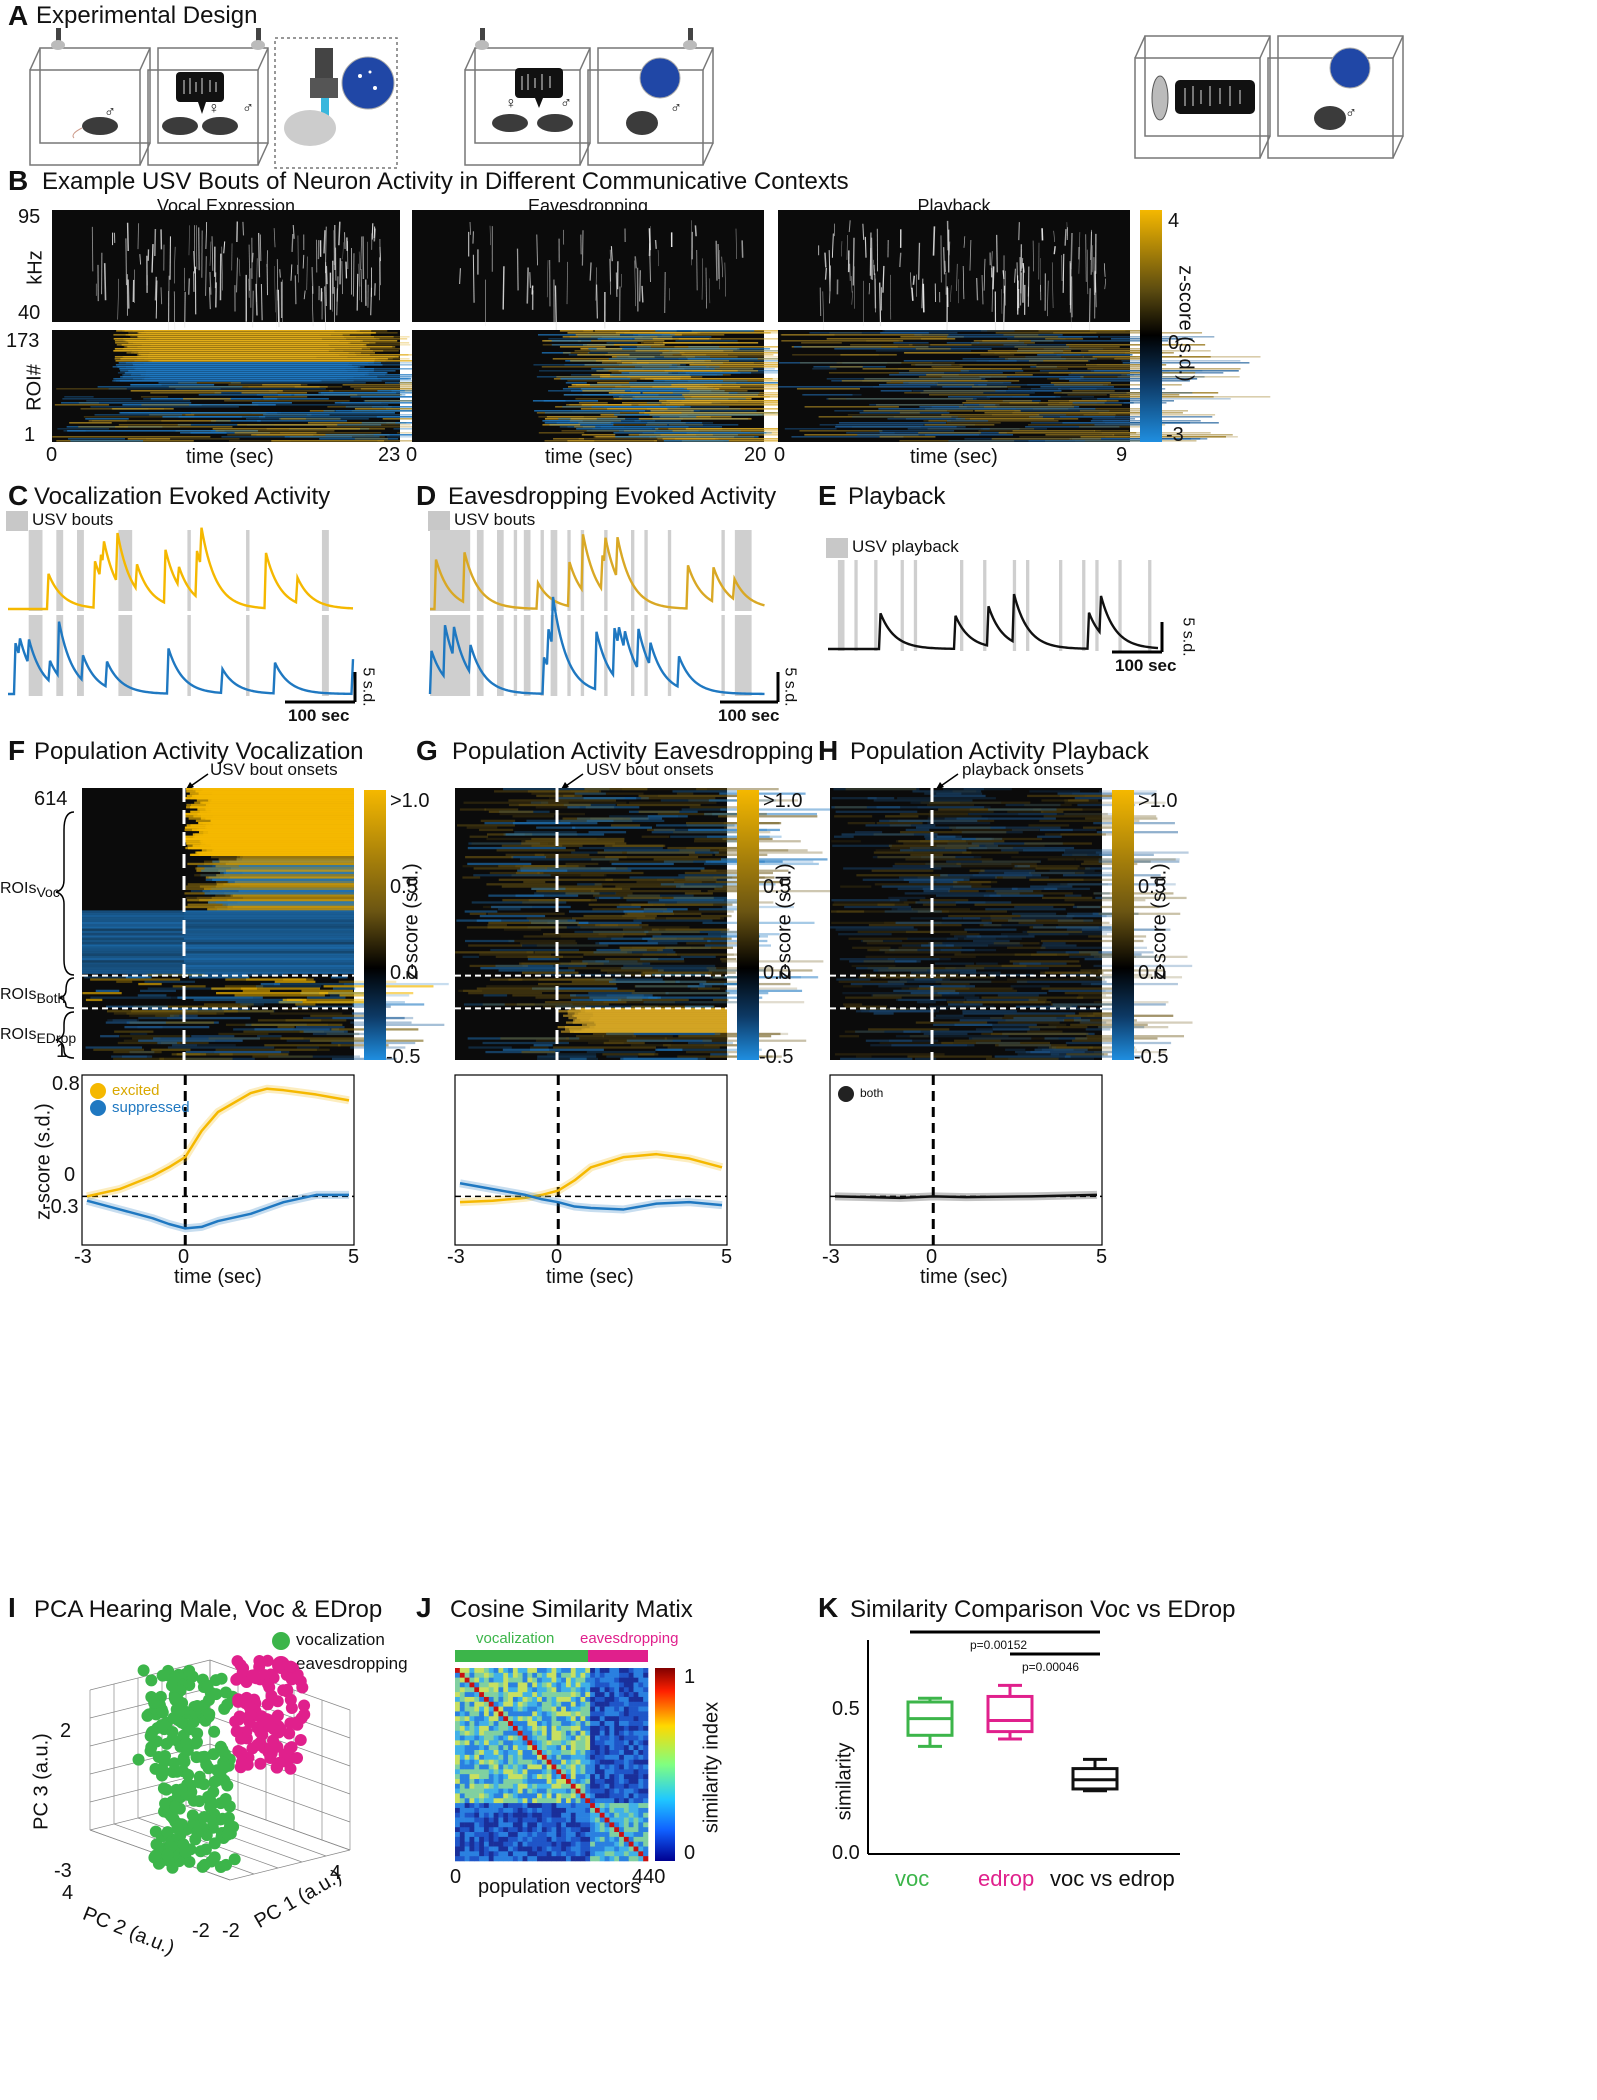 The image size is (1597, 2100). What do you see at coordinates (860, 1094) in the screenshot?
I see `legend-both: both` at bounding box center [860, 1094].